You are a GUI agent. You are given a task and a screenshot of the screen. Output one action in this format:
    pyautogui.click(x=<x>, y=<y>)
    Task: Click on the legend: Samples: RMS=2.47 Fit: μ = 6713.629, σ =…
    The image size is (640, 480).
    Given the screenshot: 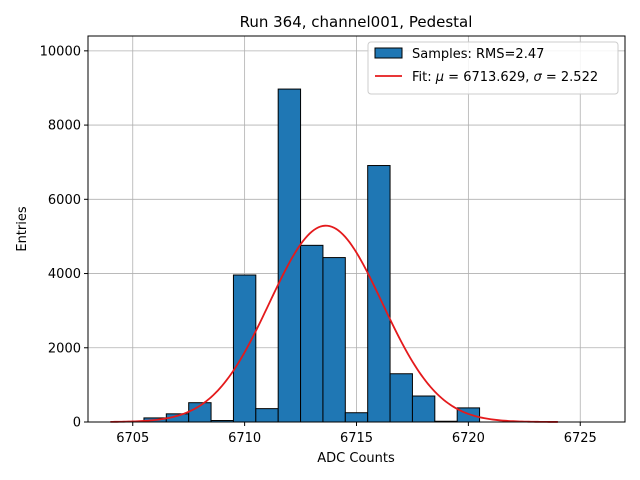 What is the action you would take?
    pyautogui.click(x=493, y=68)
    